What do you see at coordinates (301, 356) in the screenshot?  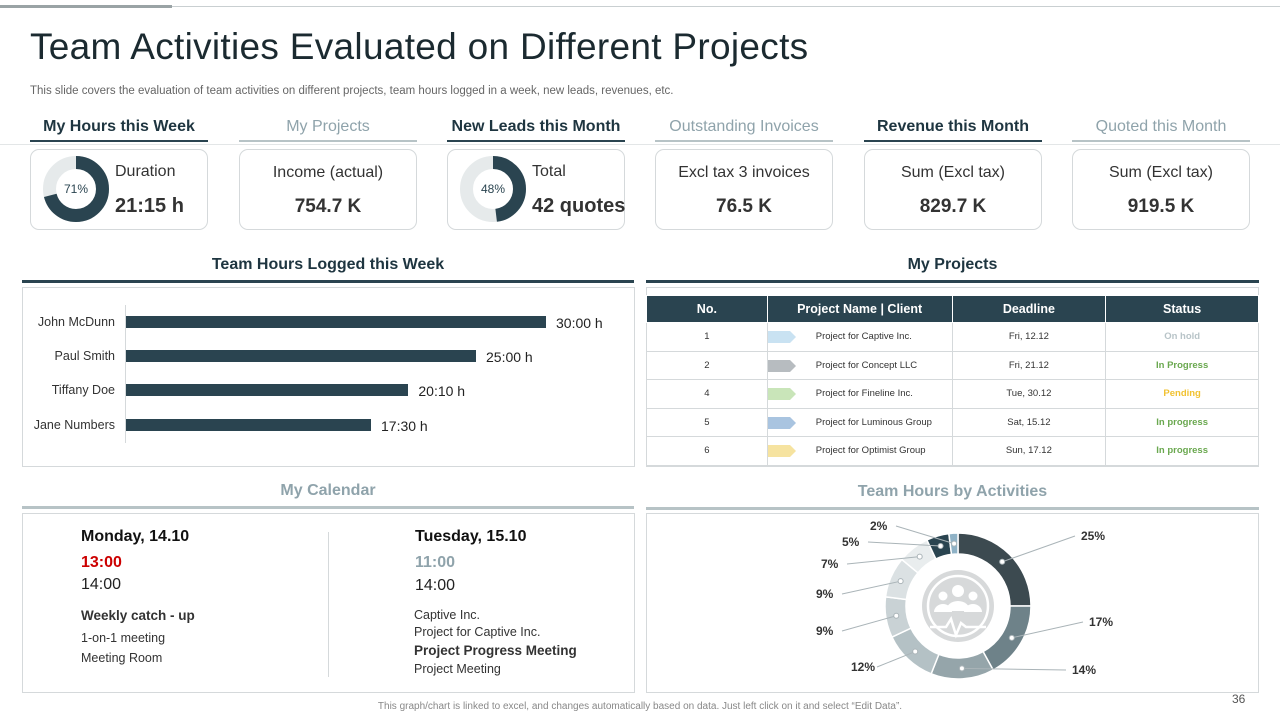 I see `bar-paul` at bounding box center [301, 356].